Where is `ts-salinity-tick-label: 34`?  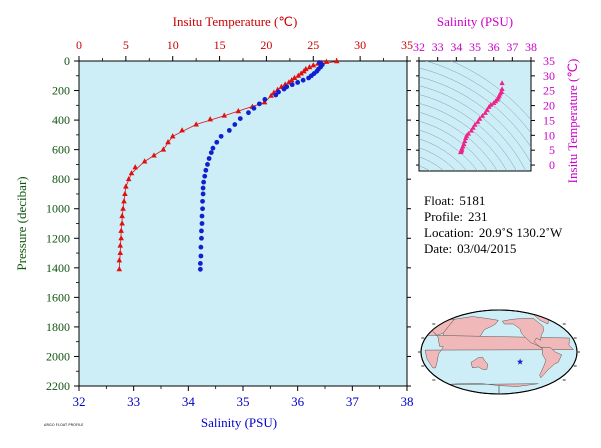
ts-salinity-tick-label: 34 is located at coordinates (456, 47).